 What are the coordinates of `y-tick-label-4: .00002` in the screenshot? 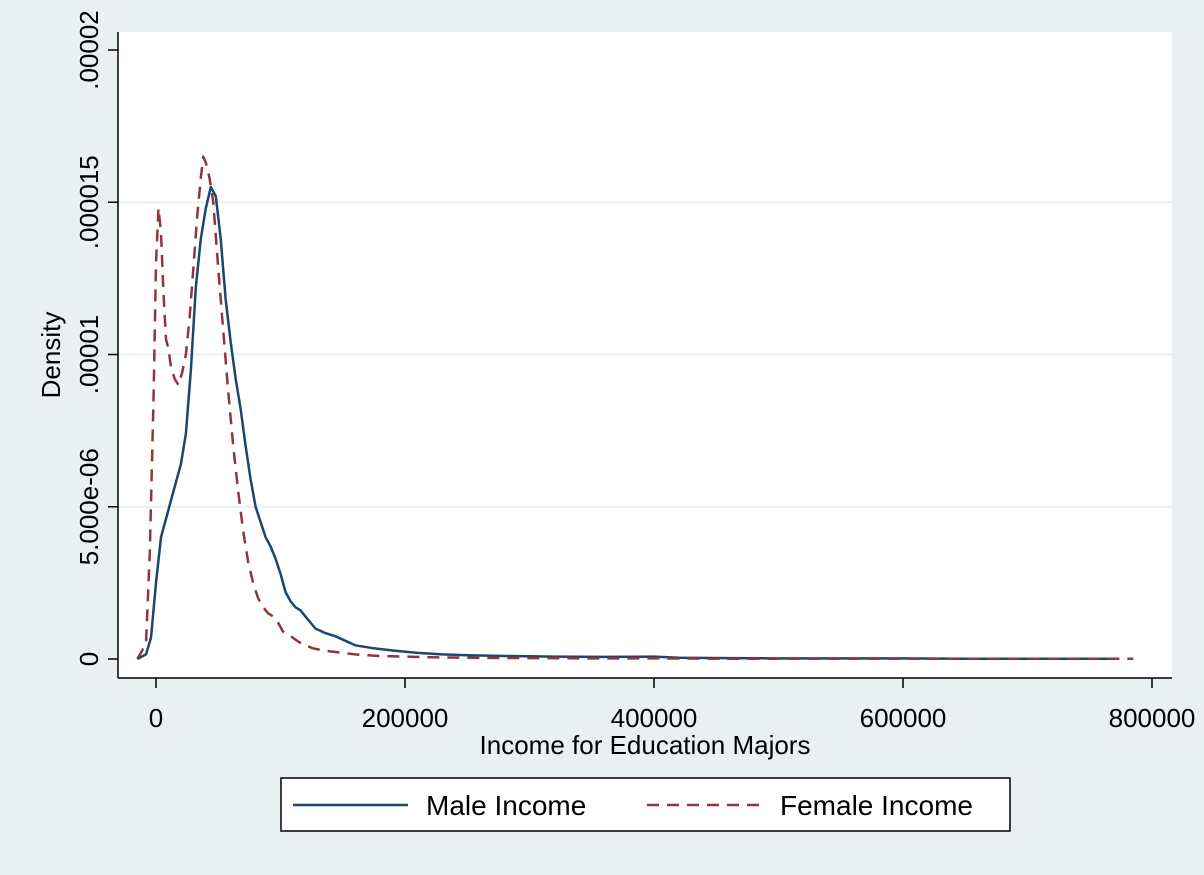 It's located at (89, 50).